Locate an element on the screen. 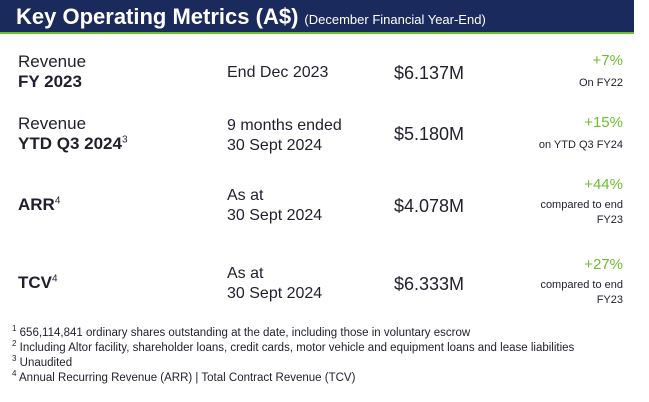 The width and height of the screenshot is (649, 402). metric-value: $5.180M is located at coordinates (429, 134).